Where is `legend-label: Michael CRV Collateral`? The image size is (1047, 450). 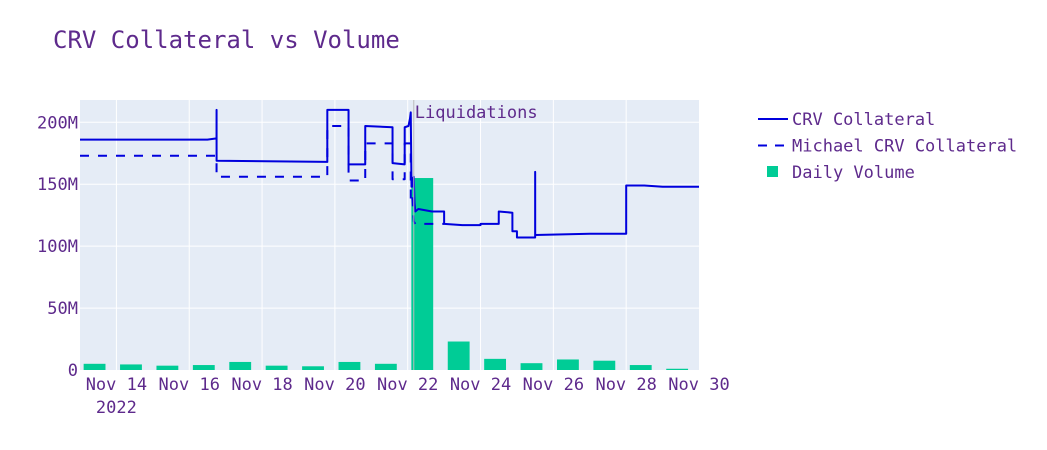 legend-label: Michael CRV Collateral is located at coordinates (904, 147).